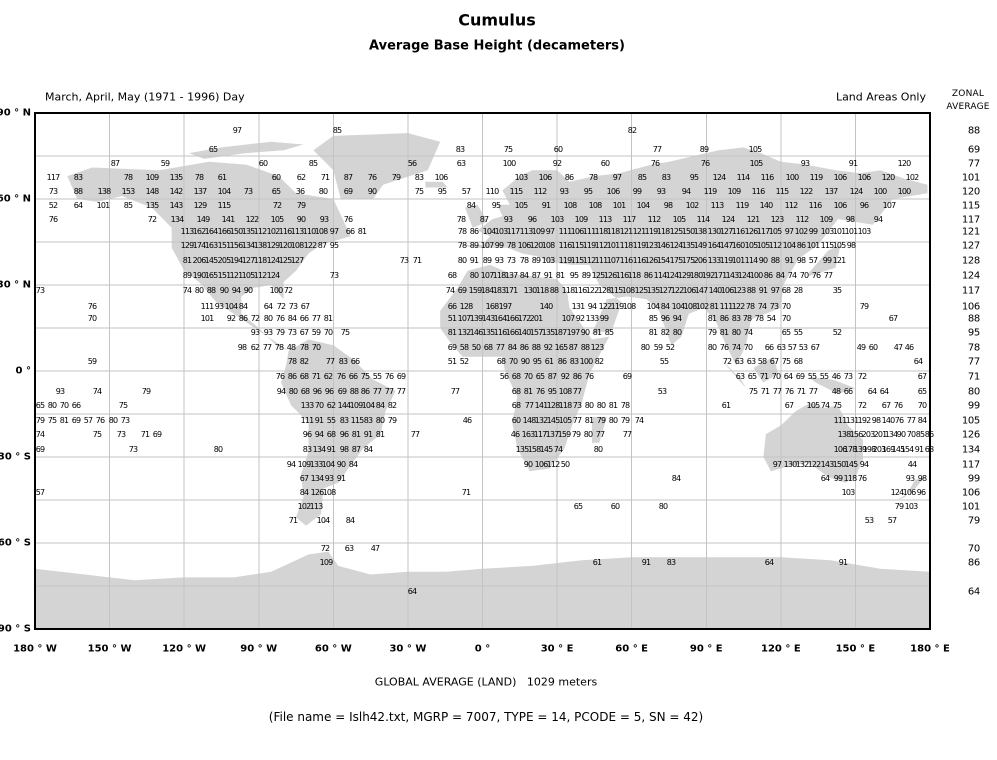 The width and height of the screenshot is (997, 760). Describe the element at coordinates (800, 376) in the screenshot. I see `grid-value: 69` at that location.